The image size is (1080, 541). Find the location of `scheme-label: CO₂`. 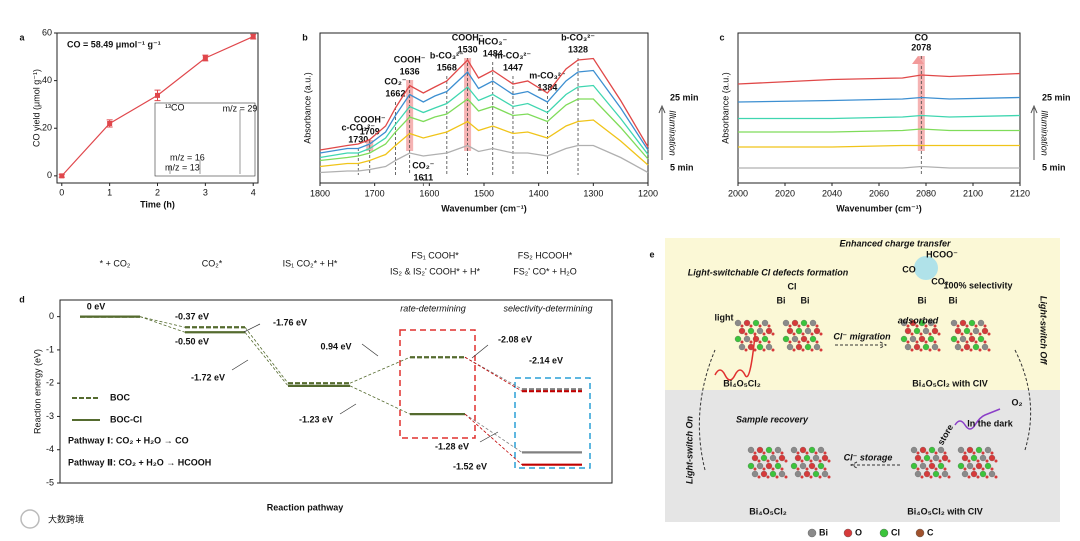

scheme-label: CO₂ is located at coordinates (940, 281).